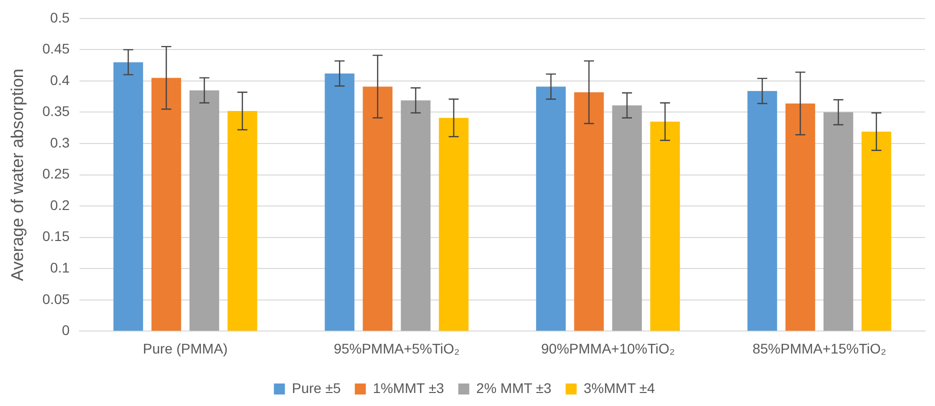 The width and height of the screenshot is (935, 406). I want to click on y-tick-label: 0.35, so click(56, 111).